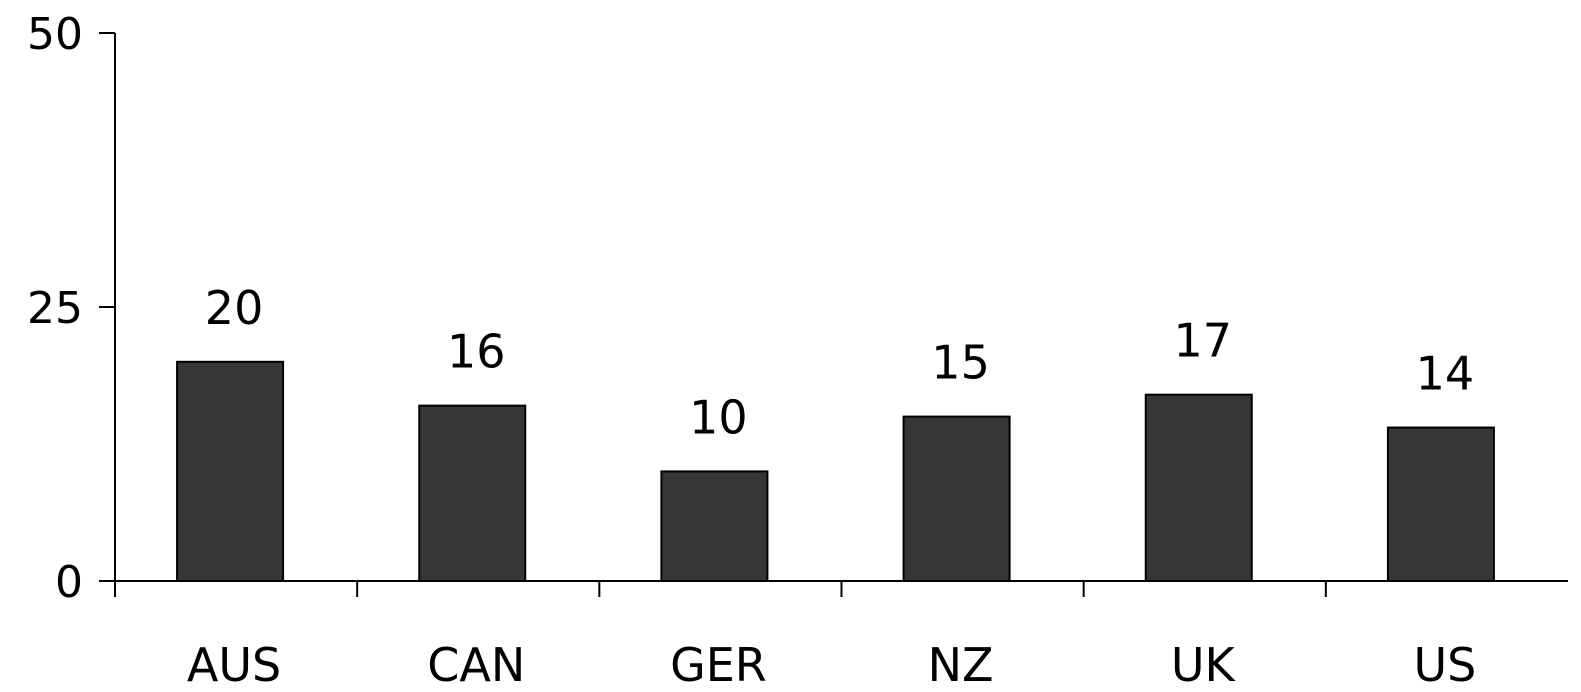 The image size is (1581, 692). What do you see at coordinates (1445, 374) in the screenshot?
I see `data-label: 14` at bounding box center [1445, 374].